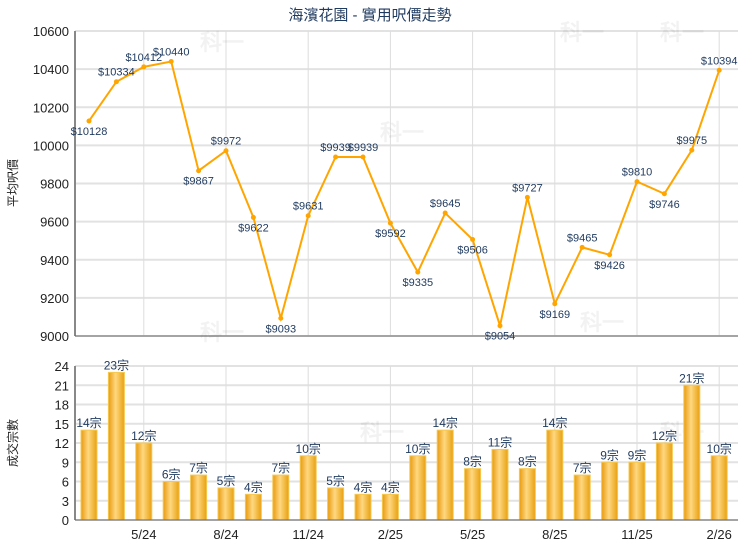 This screenshot has height=555, width=740. Describe the element at coordinates (62, 366) in the screenshot. I see `volume-tick-label: 24` at that location.